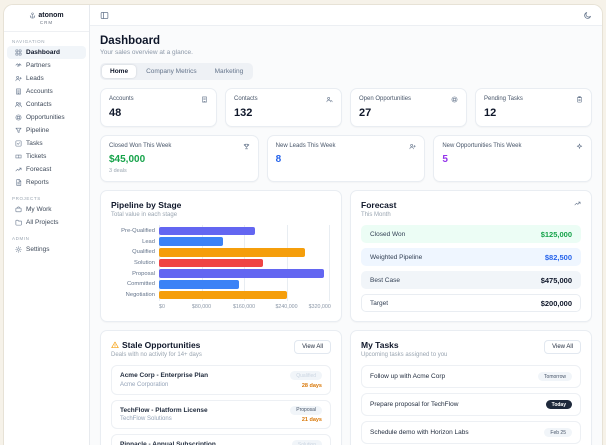 The width and height of the screenshot is (606, 445). I want to click on sidebar-item-opportunities: Opportunities, so click(46, 117).